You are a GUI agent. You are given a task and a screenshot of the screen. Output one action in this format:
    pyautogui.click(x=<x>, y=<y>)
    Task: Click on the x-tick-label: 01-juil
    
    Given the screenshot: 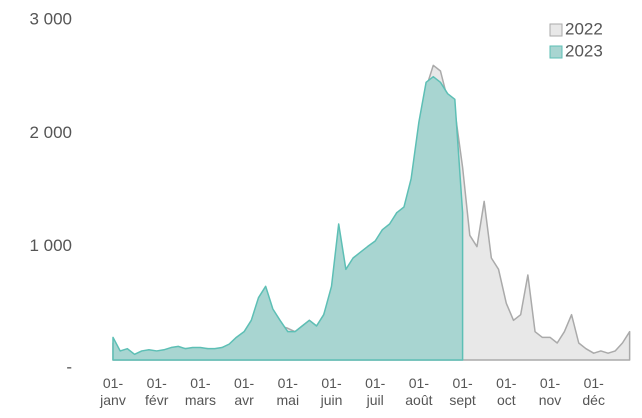 What is the action you would take?
    pyautogui.click(x=375, y=391)
    